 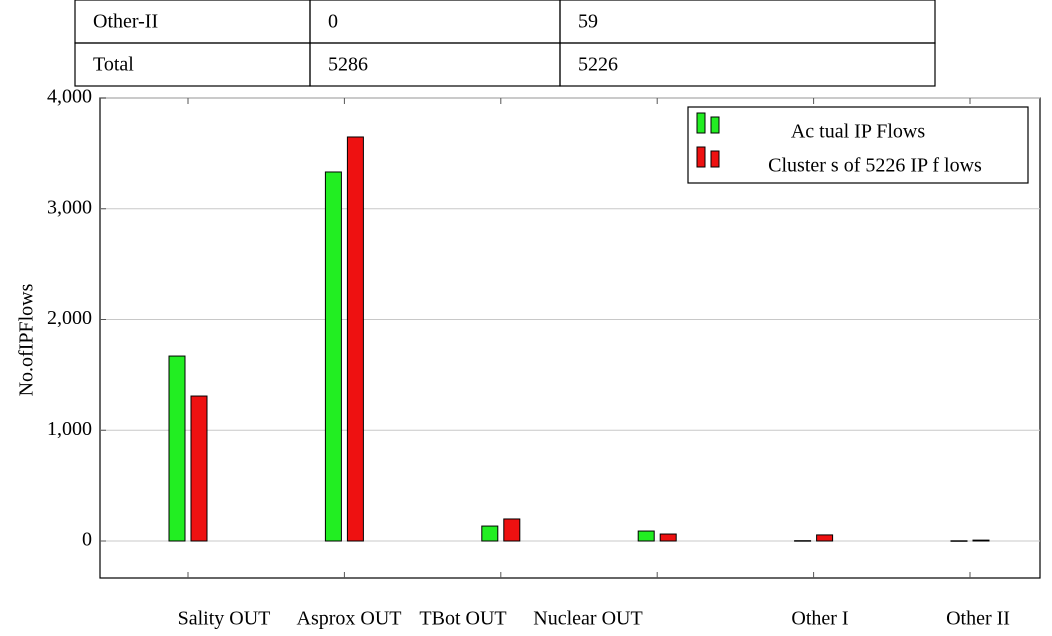 What do you see at coordinates (819, 619) in the screenshot?
I see `x-tick-label: Other I` at bounding box center [819, 619].